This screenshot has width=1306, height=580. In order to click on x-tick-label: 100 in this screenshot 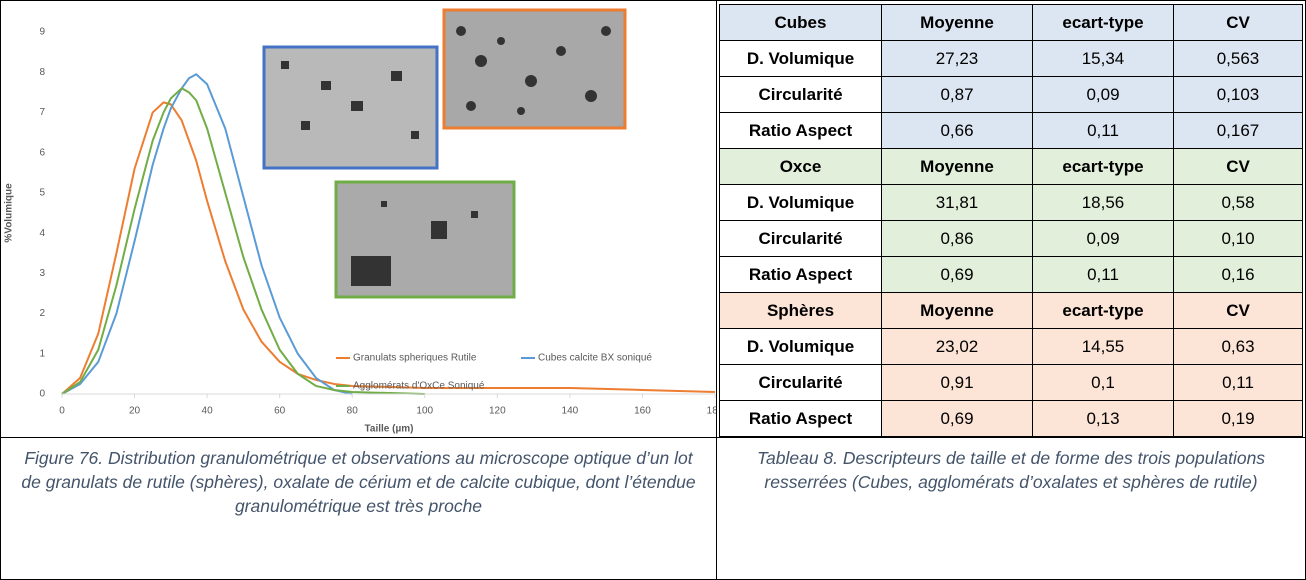, I will do `click(424, 411)`.